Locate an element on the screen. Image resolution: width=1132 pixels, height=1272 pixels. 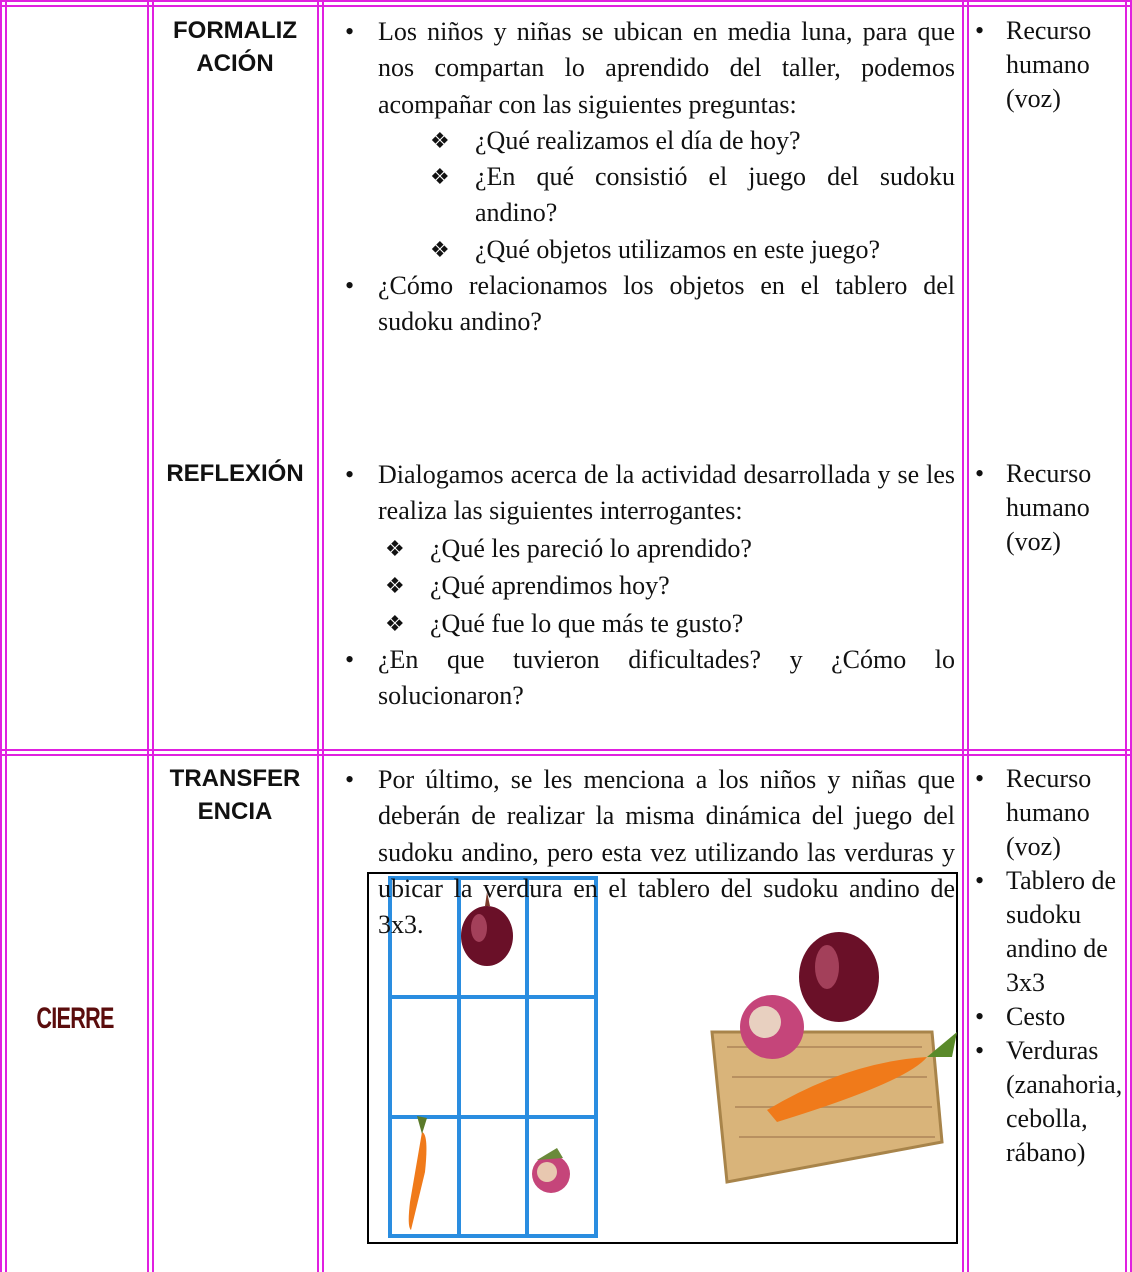
sub-item: ❖ ¿Qué realizamos el día de hoy? is located at coordinates (650, 141).